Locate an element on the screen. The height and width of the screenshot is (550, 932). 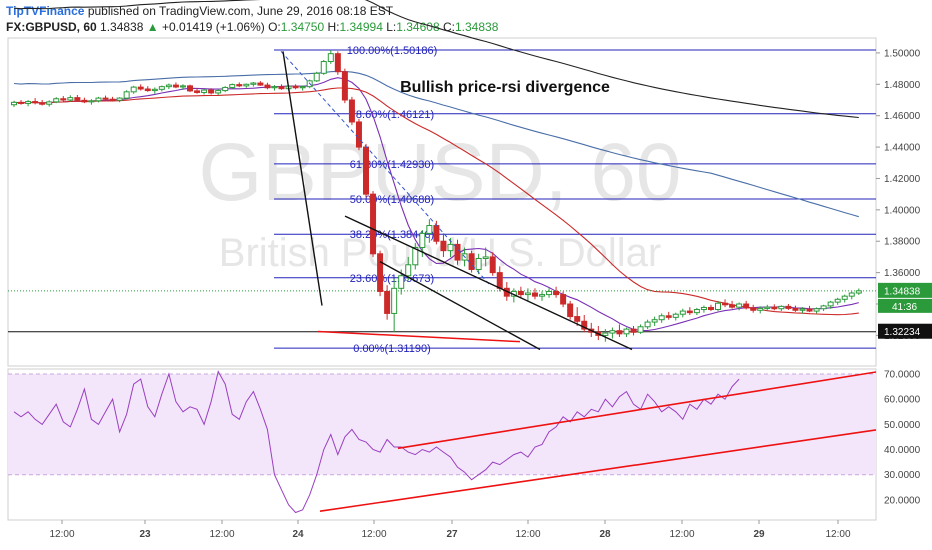
time-tick-label: 28 is located at coordinates (605, 534).